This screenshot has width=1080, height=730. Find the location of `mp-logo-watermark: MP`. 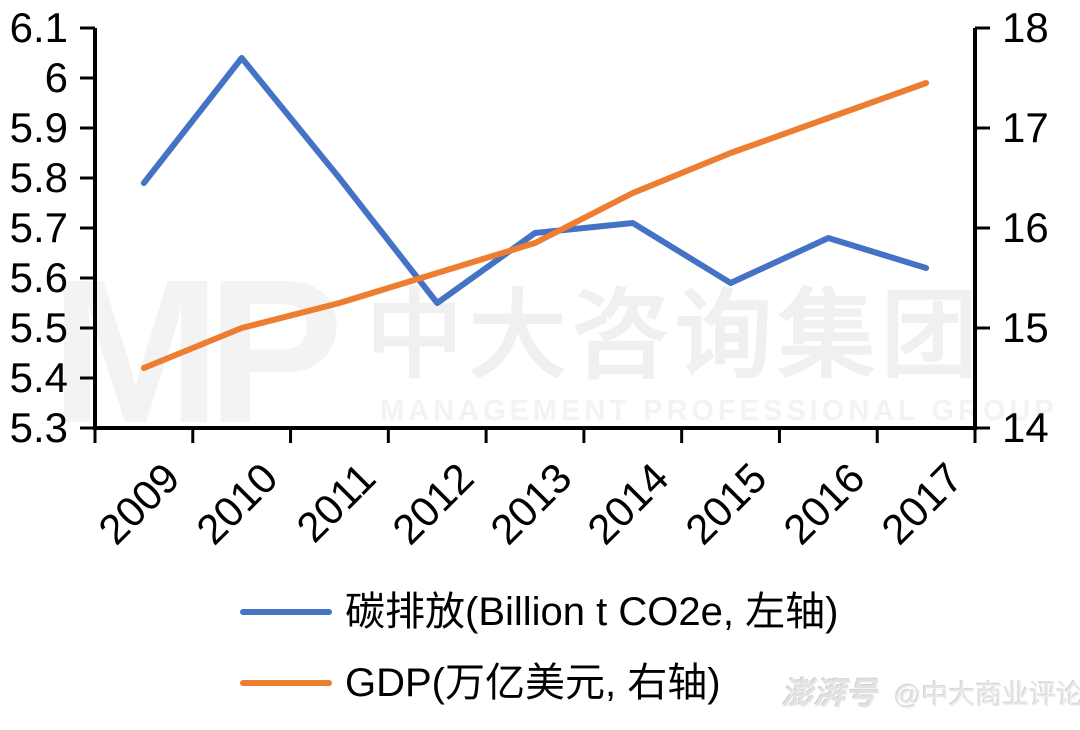

mp-logo-watermark: MP is located at coordinates (196, 351).